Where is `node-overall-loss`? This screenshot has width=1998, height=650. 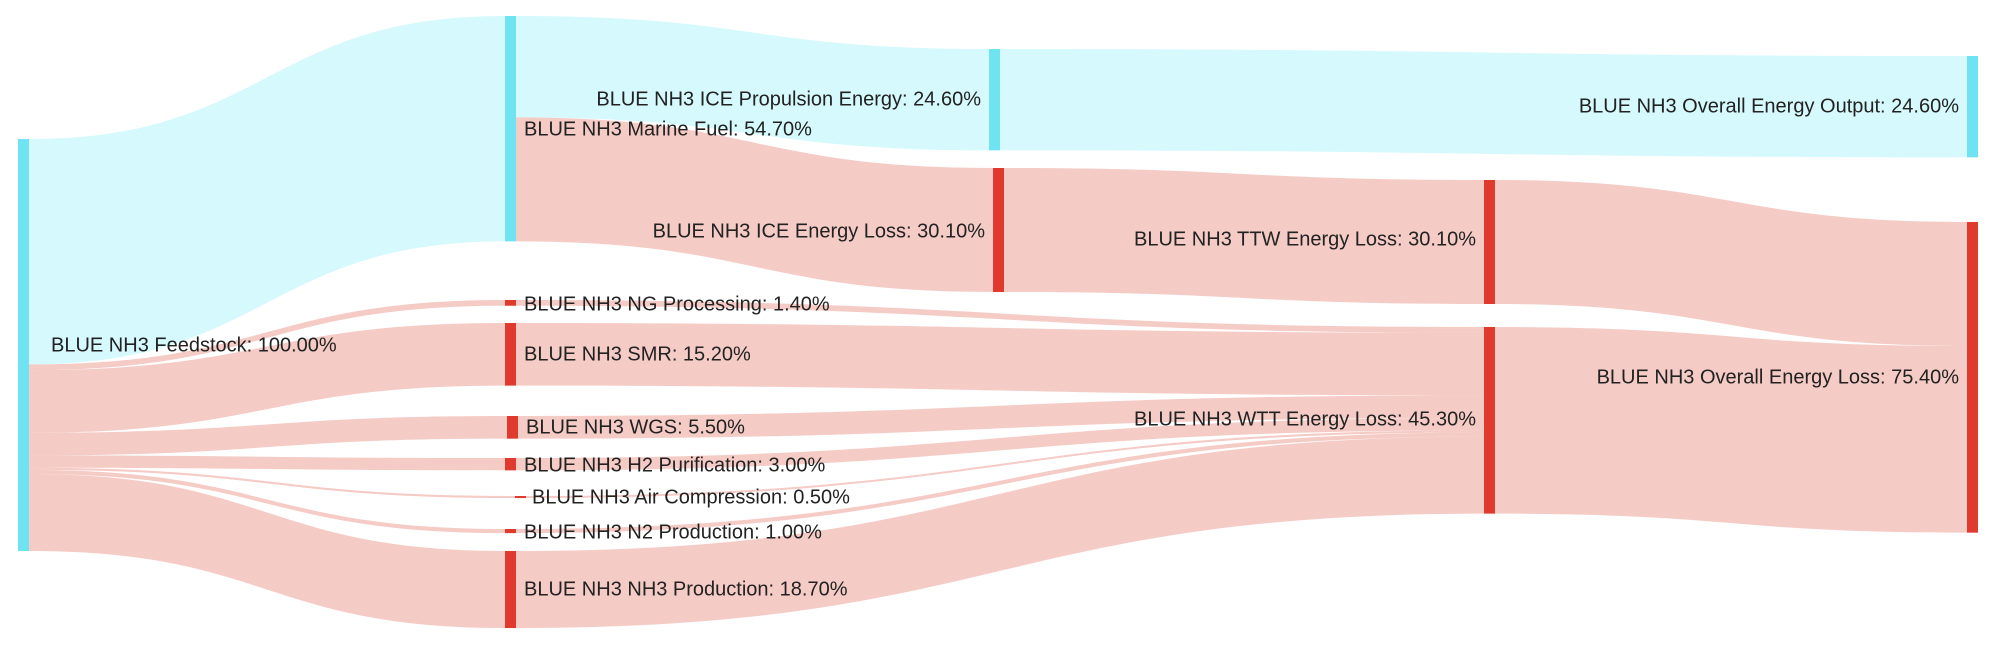 node-overall-loss is located at coordinates (1972, 377).